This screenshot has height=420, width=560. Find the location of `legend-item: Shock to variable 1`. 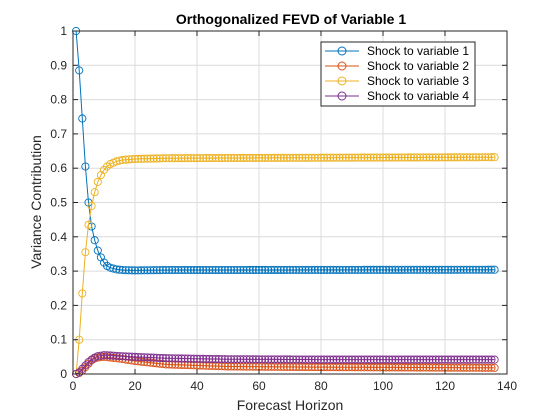

legend-item: Shock to variable 1 is located at coordinates (397, 51).